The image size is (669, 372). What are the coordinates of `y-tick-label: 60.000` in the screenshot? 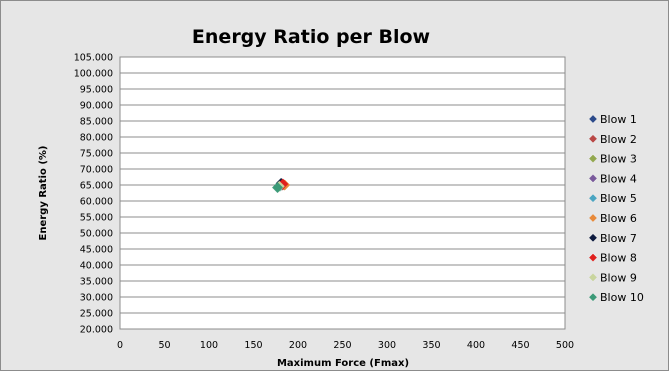 It's located at (96, 202).